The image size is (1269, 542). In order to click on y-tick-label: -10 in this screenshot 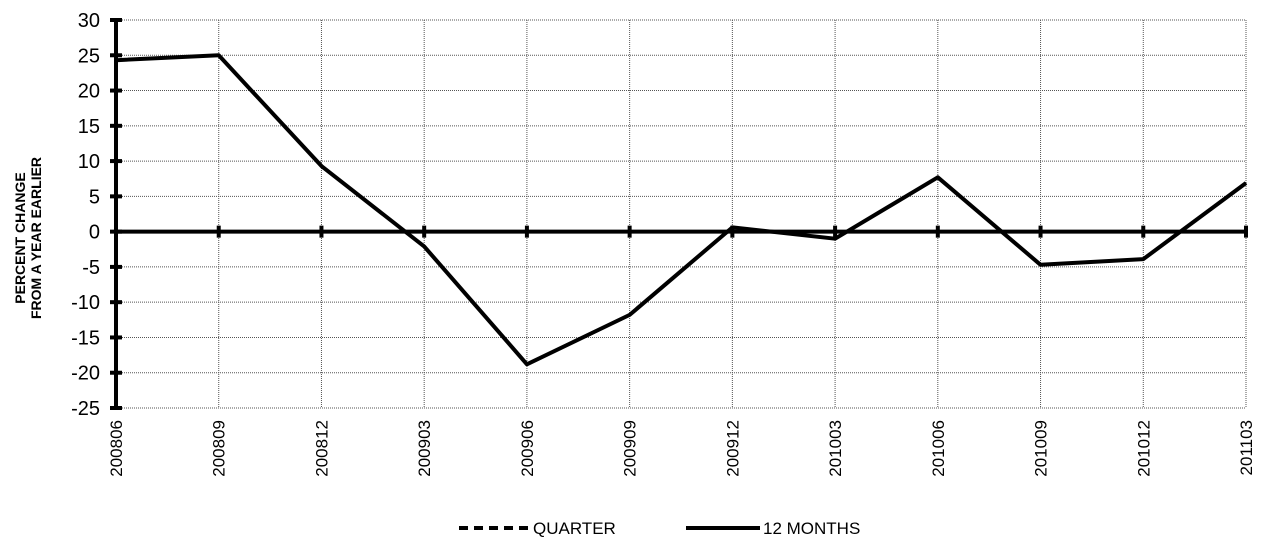, I will do `click(85, 303)`.